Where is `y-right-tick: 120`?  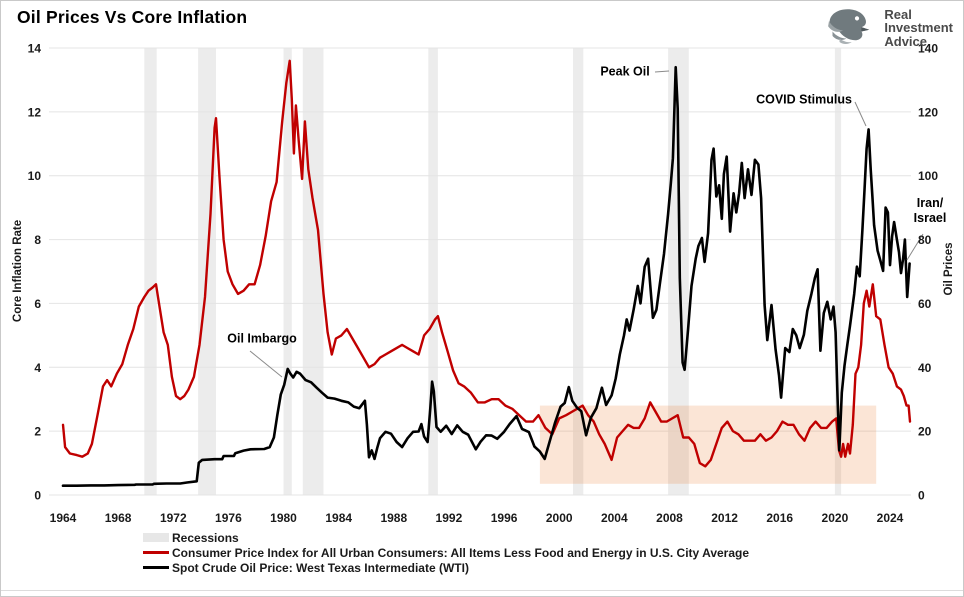
y-right-tick: 120 is located at coordinates (928, 112).